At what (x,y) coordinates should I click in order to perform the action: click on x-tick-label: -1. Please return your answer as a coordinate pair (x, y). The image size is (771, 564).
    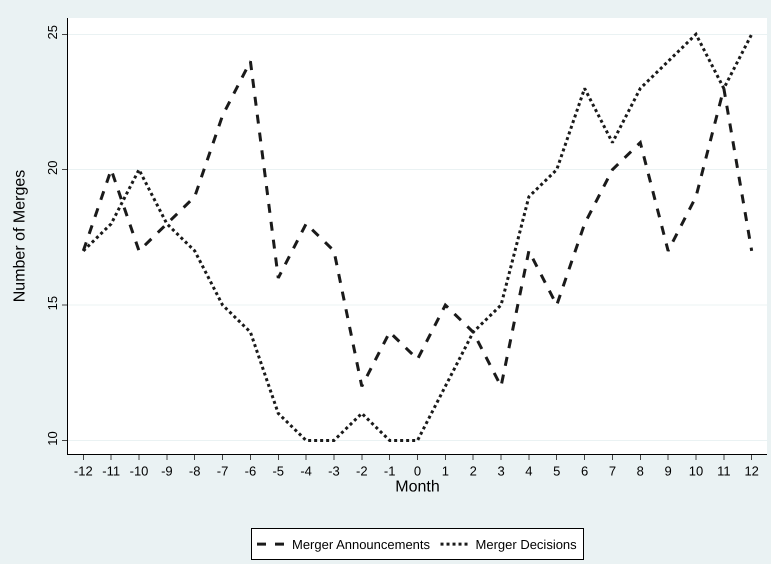
    Looking at the image, I should click on (390, 471).